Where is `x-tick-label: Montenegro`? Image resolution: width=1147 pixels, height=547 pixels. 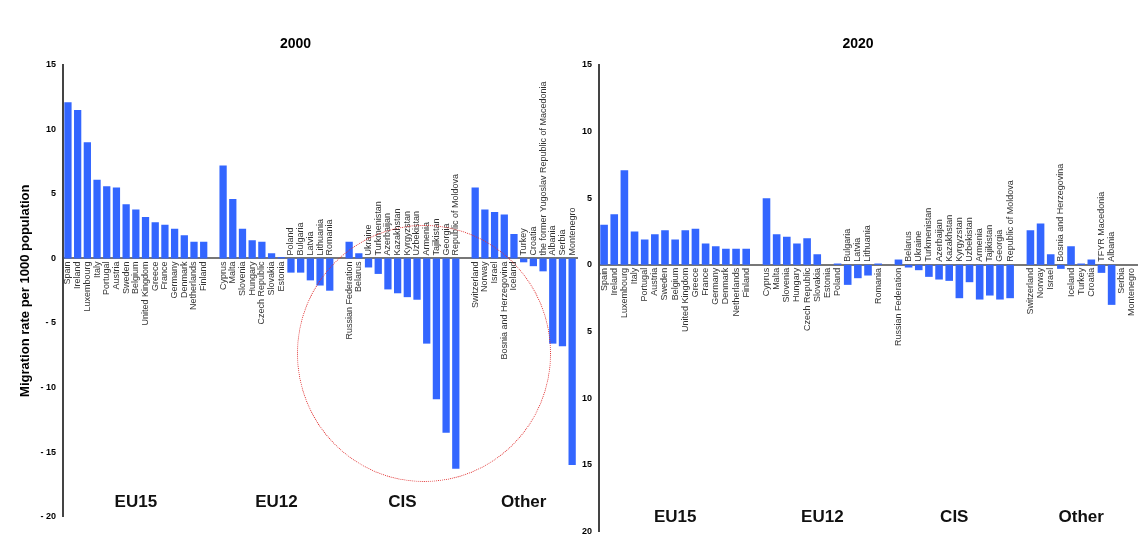
x-tick-label: Montenegro is located at coordinates (571, 231).